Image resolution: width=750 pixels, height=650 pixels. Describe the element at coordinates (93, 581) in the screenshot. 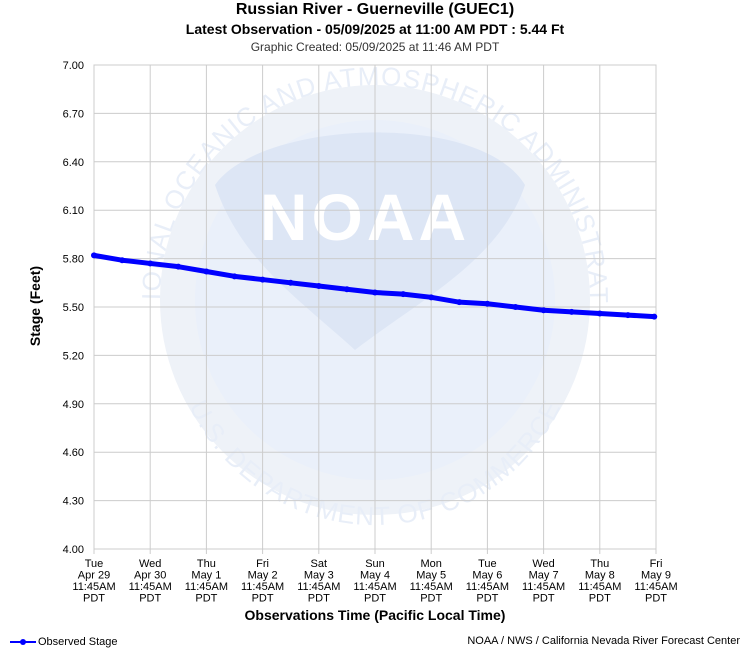

I see `x-tick-label: Tue Apr 29 11:45AM PDT` at that location.